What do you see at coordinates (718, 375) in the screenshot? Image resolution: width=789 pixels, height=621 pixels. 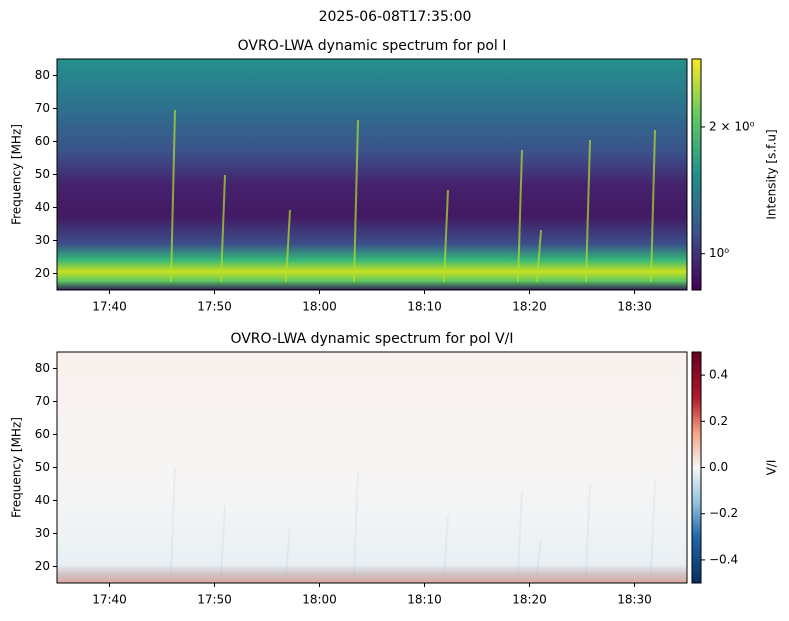 I see `colorbar-tick-label: 0.4` at bounding box center [718, 375].